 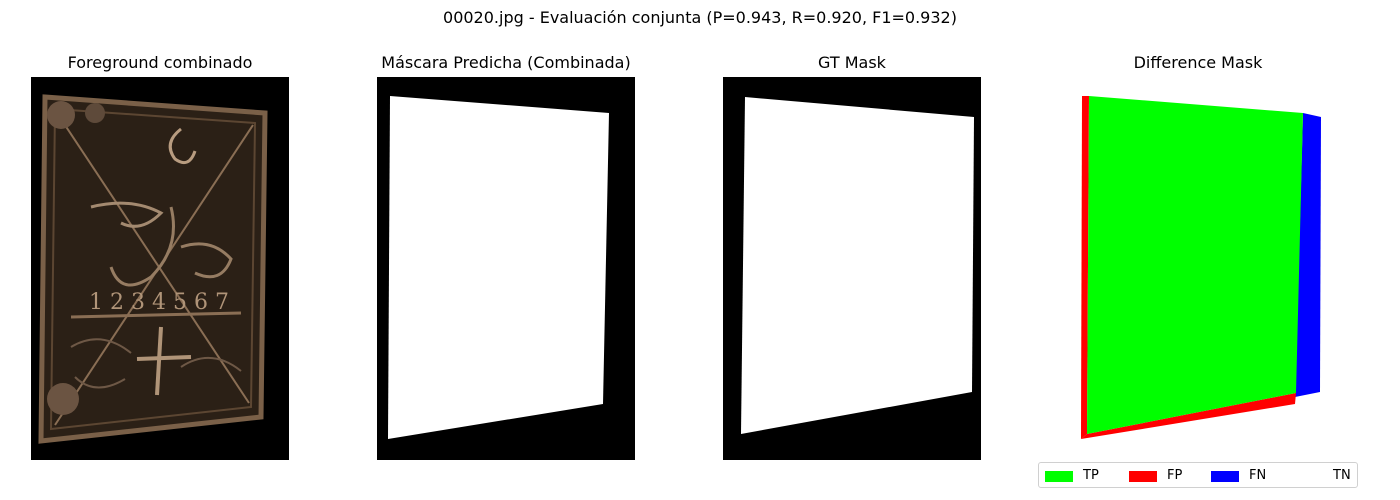 What do you see at coordinates (1342, 475) in the screenshot?
I see `legend-label-tn: TN` at bounding box center [1342, 475].